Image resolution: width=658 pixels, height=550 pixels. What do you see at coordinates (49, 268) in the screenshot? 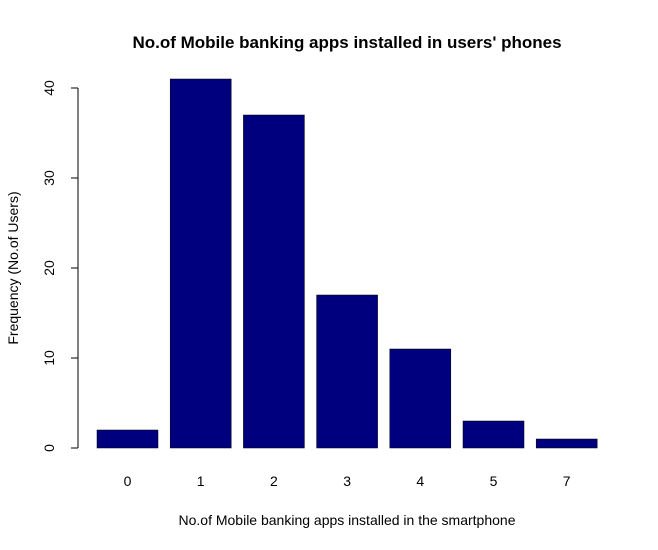
I see `y-tick-label: 20` at bounding box center [49, 268].